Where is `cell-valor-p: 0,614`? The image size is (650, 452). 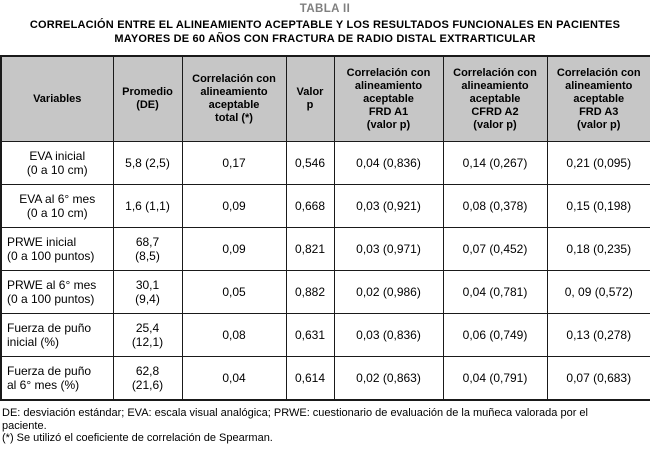 cell-valor-p: 0,614 is located at coordinates (310, 378).